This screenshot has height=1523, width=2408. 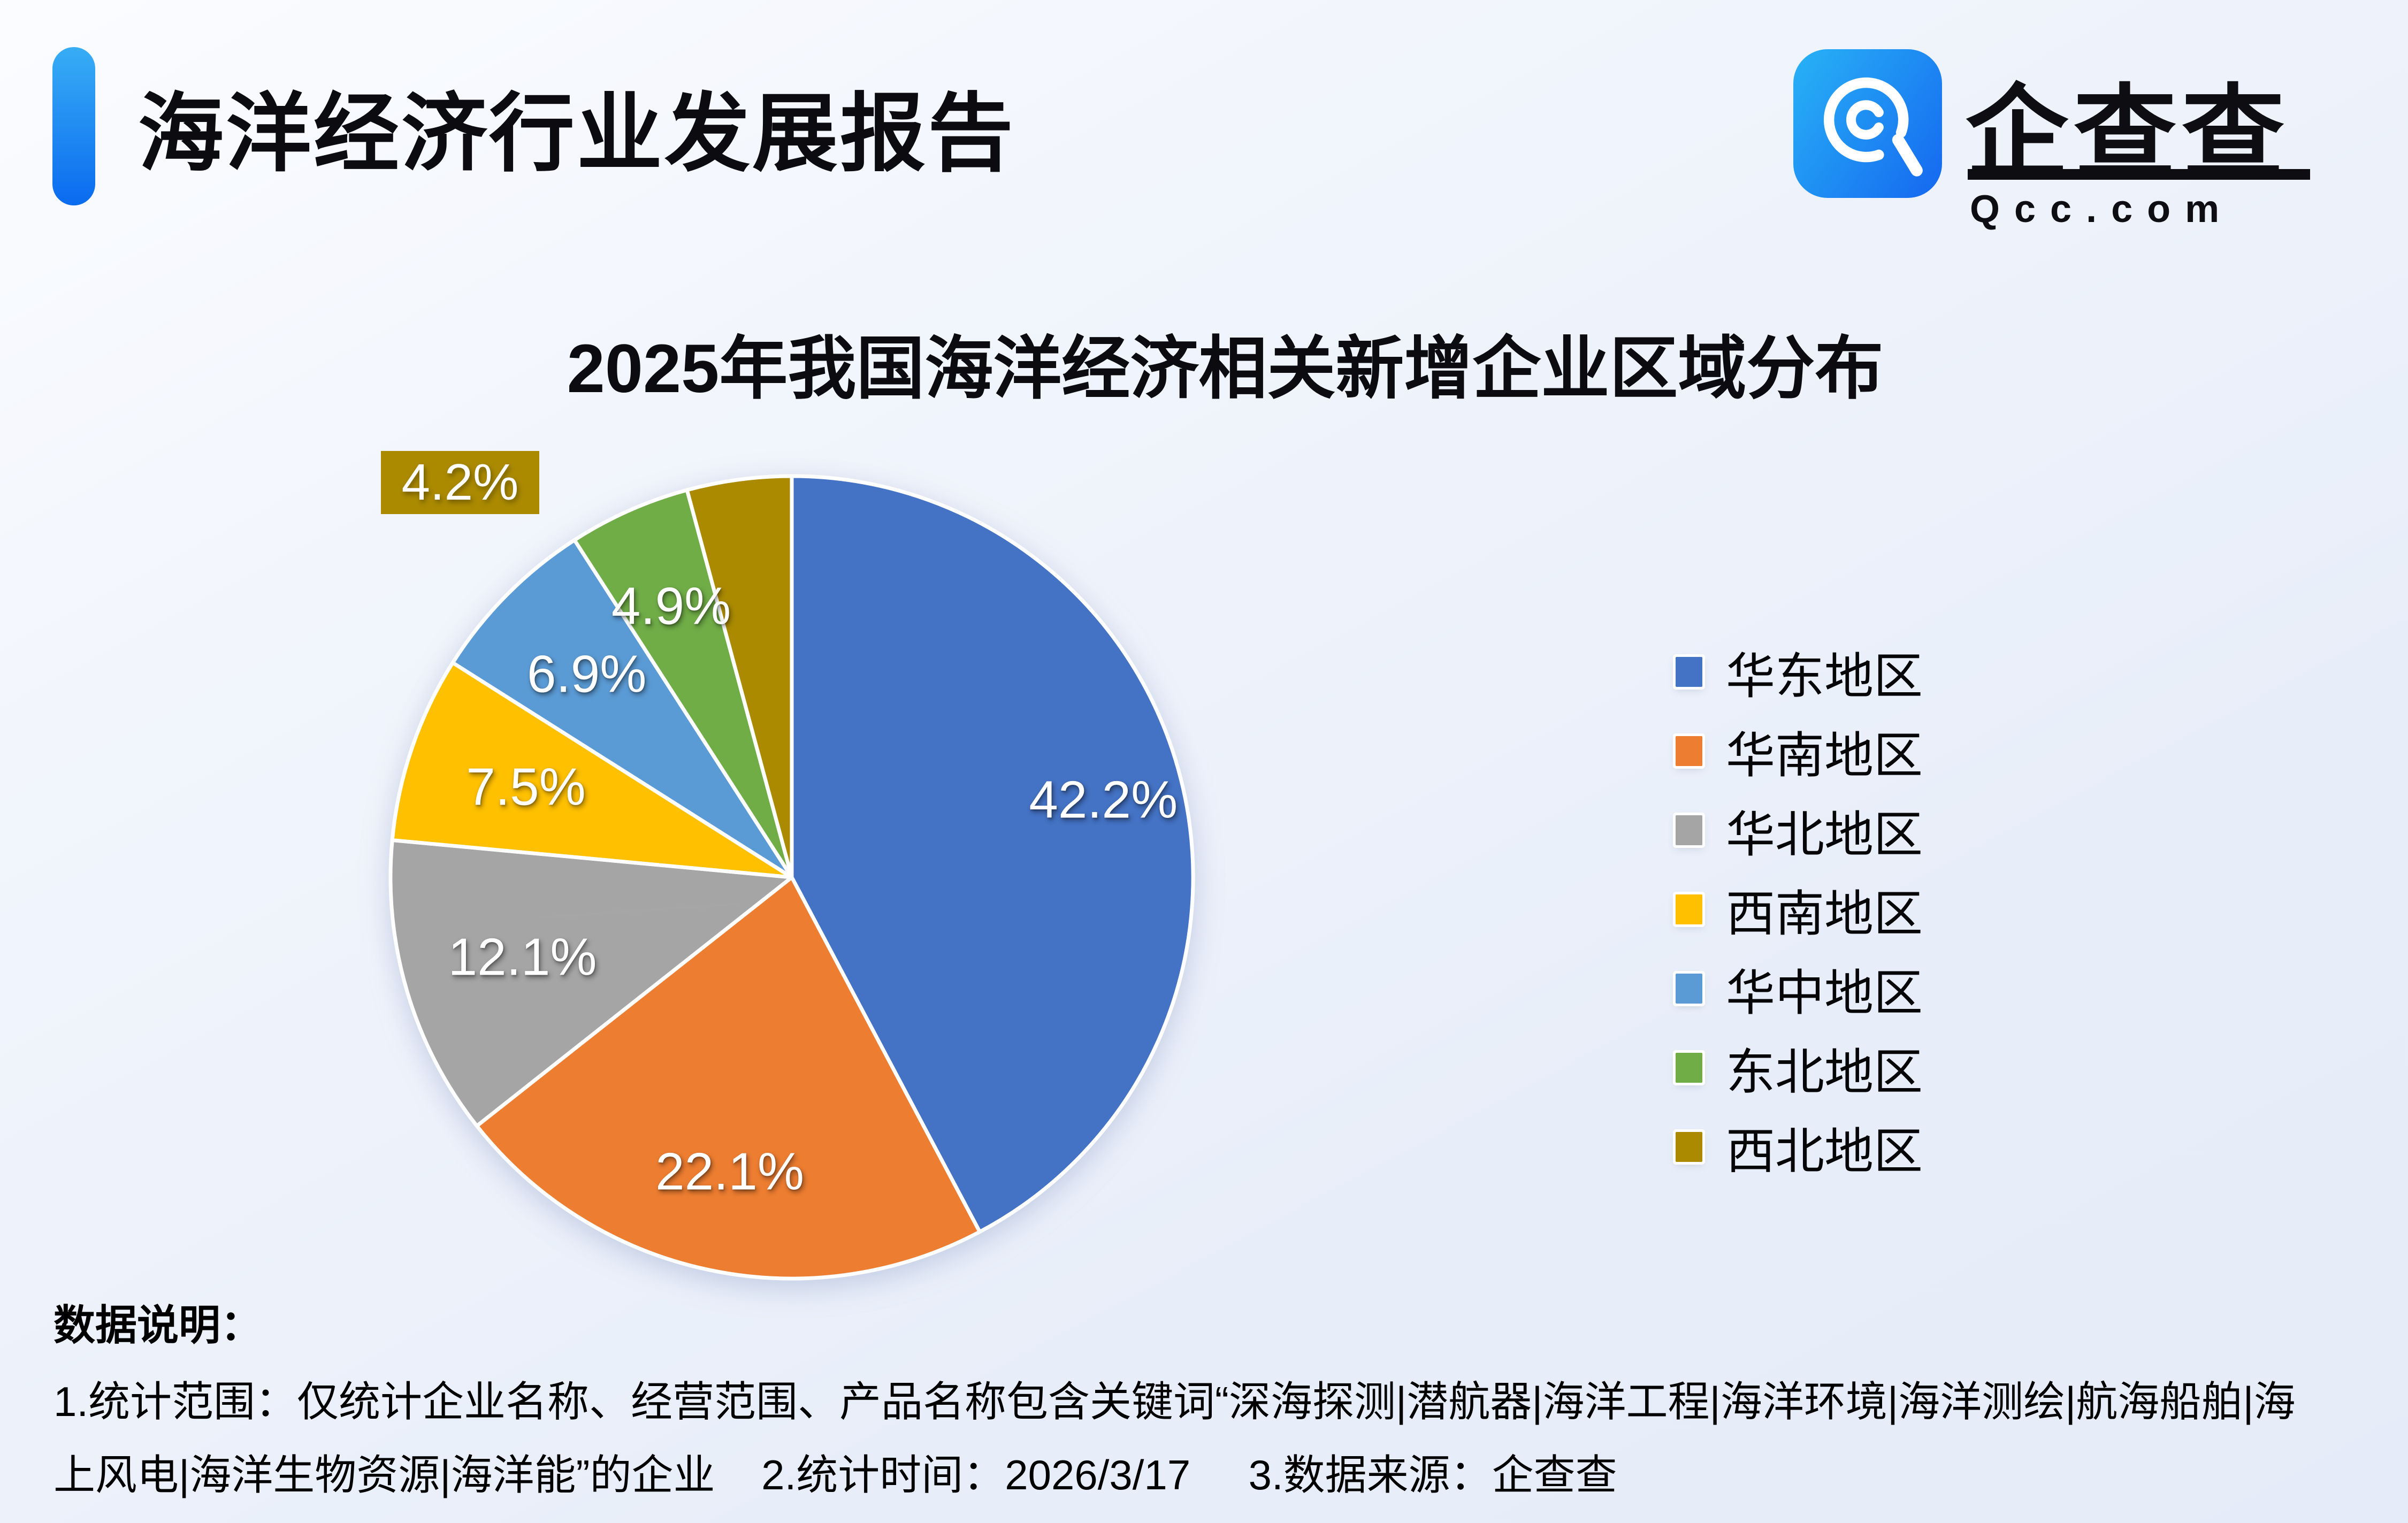 I want to click on chart-legend: 华东地区华南地区华北地区西南地区华中地区东北地区西北地区, so click(x=1799, y=909).